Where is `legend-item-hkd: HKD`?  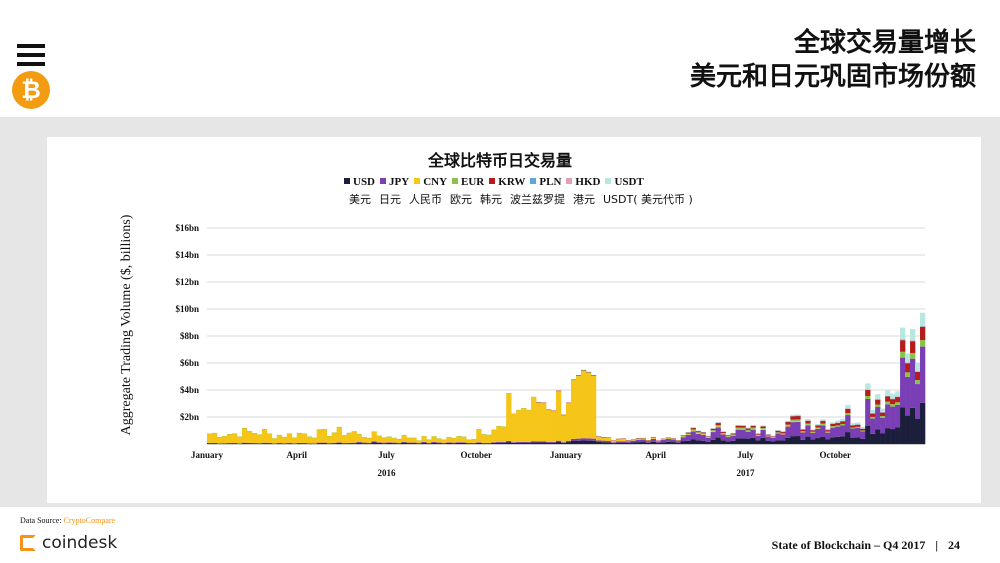
legend-item-hkd: HKD is located at coordinates (583, 182).